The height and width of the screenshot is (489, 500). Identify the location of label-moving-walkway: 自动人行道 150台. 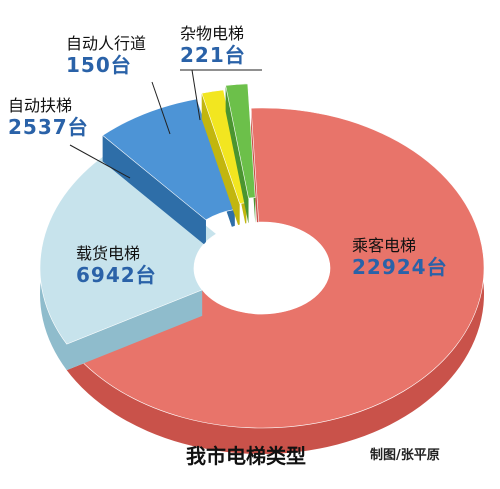
(106, 55).